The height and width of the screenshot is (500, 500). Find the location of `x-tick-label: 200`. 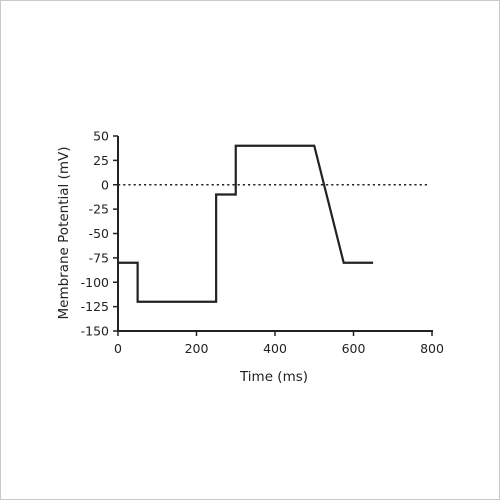

x-tick-label: 200 is located at coordinates (197, 348).